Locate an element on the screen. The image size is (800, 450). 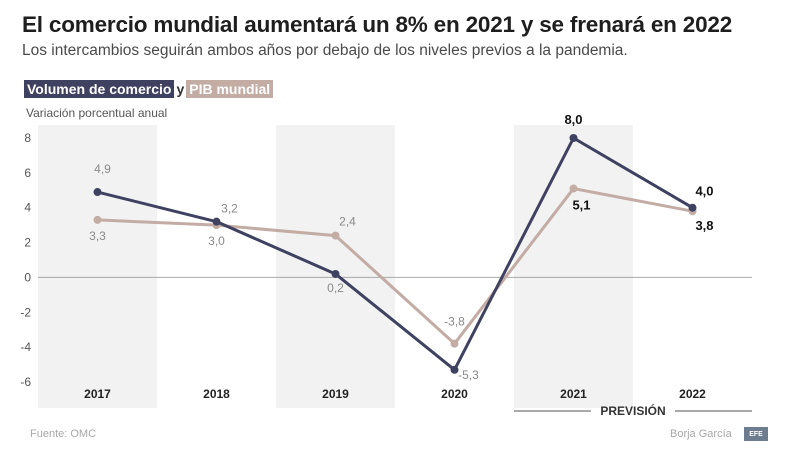
x-tick-label: 2018 is located at coordinates (216, 394).